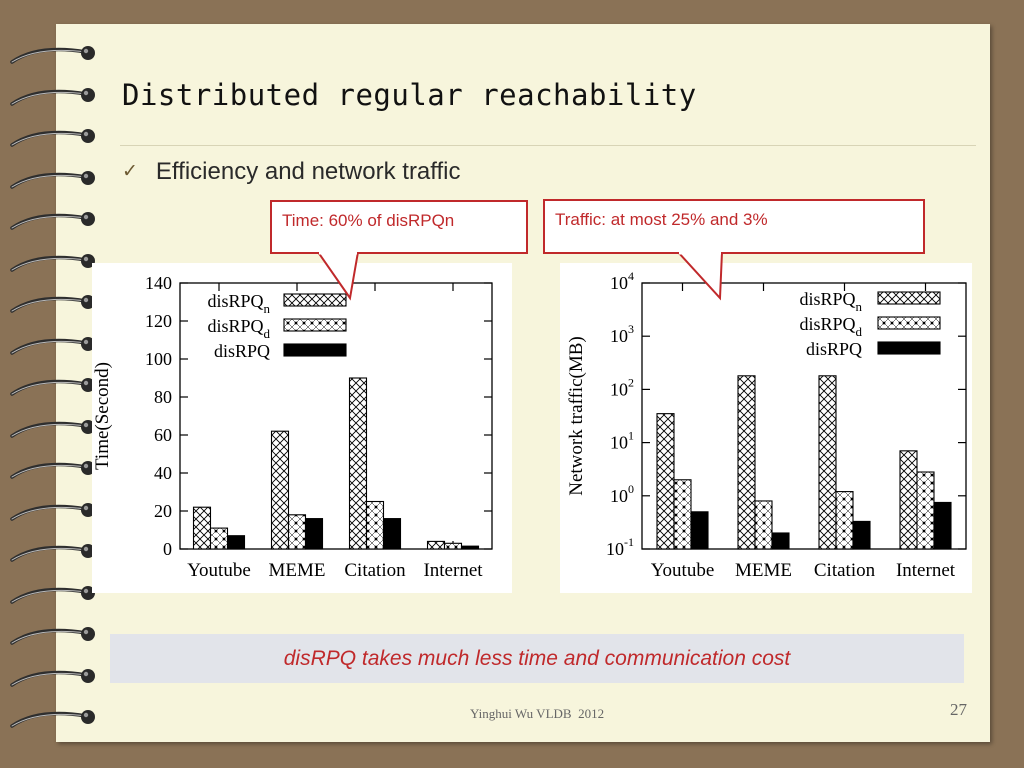 The image size is (1024, 768). What do you see at coordinates (158, 283) in the screenshot?
I see `y-tick-label: 140` at bounding box center [158, 283].